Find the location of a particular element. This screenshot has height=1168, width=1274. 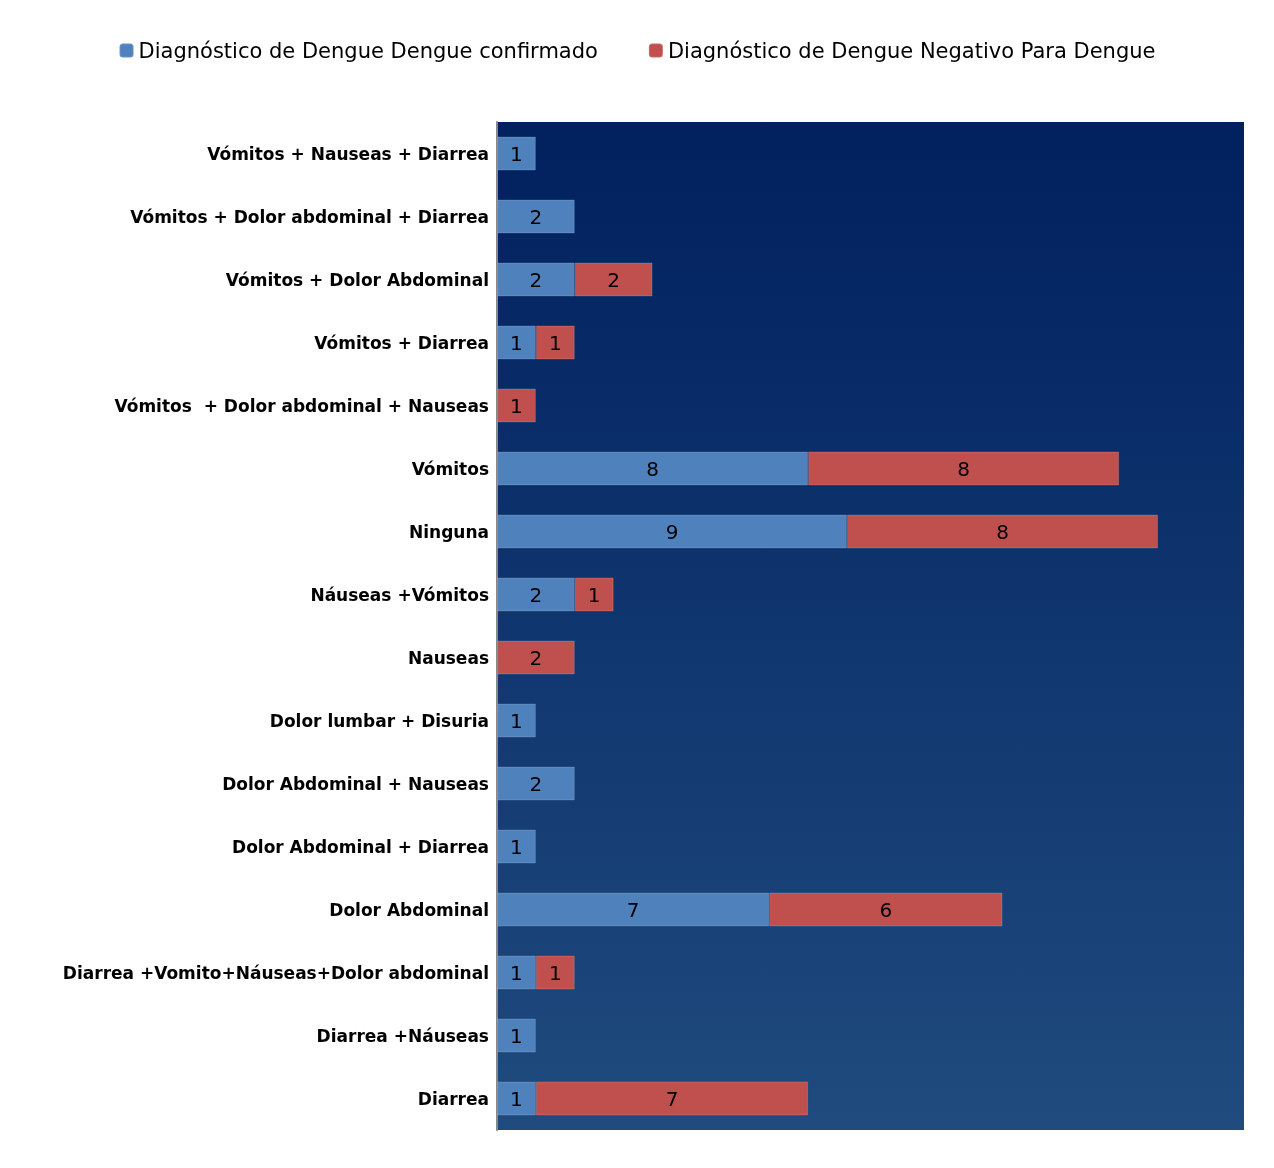

legend-label: Diagnóstico de Dengue Negativo Para Dengue is located at coordinates (911, 50).